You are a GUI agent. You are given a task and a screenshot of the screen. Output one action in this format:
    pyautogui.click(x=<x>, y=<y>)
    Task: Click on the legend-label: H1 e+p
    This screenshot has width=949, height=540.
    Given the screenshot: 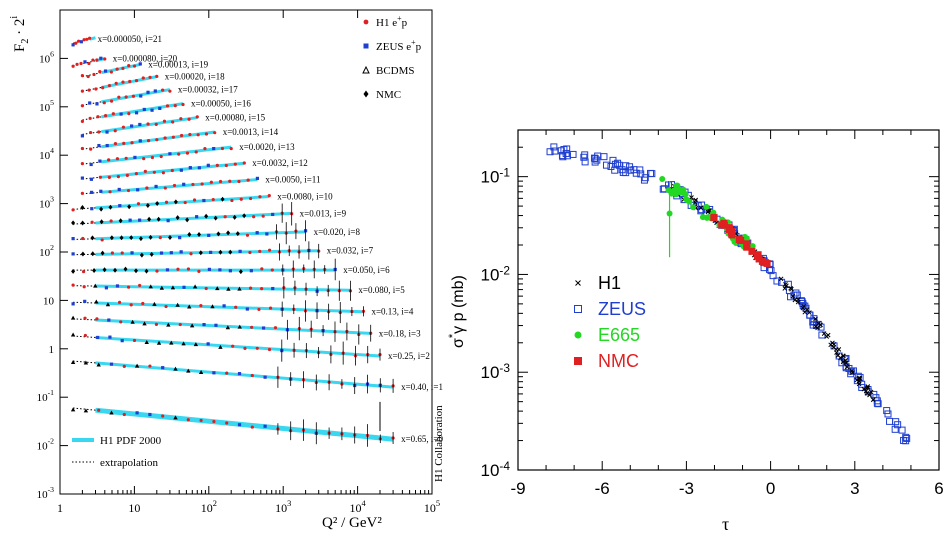 What is the action you would take?
    pyautogui.click(x=392, y=21)
    